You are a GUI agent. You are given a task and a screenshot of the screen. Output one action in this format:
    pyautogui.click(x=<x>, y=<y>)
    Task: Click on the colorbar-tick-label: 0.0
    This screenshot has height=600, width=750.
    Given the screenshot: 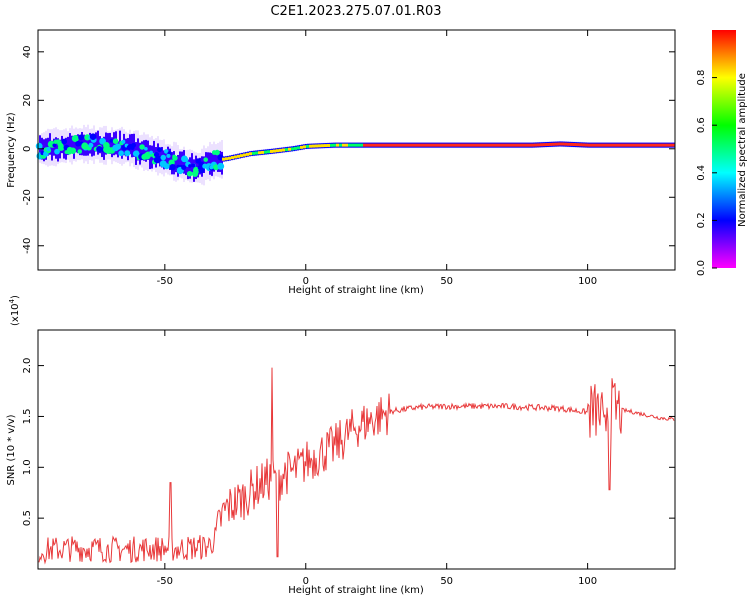 What is the action you would take?
    pyautogui.click(x=701, y=268)
    